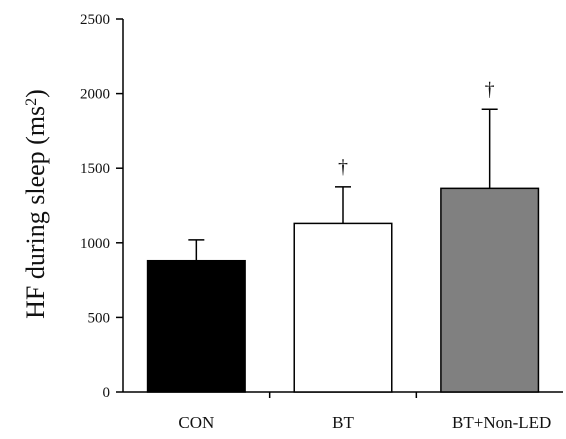 The image size is (566, 439). Describe the element at coordinates (35, 212) in the screenshot. I see `y-axis-title-main: HF during sleep (ms` at that location.